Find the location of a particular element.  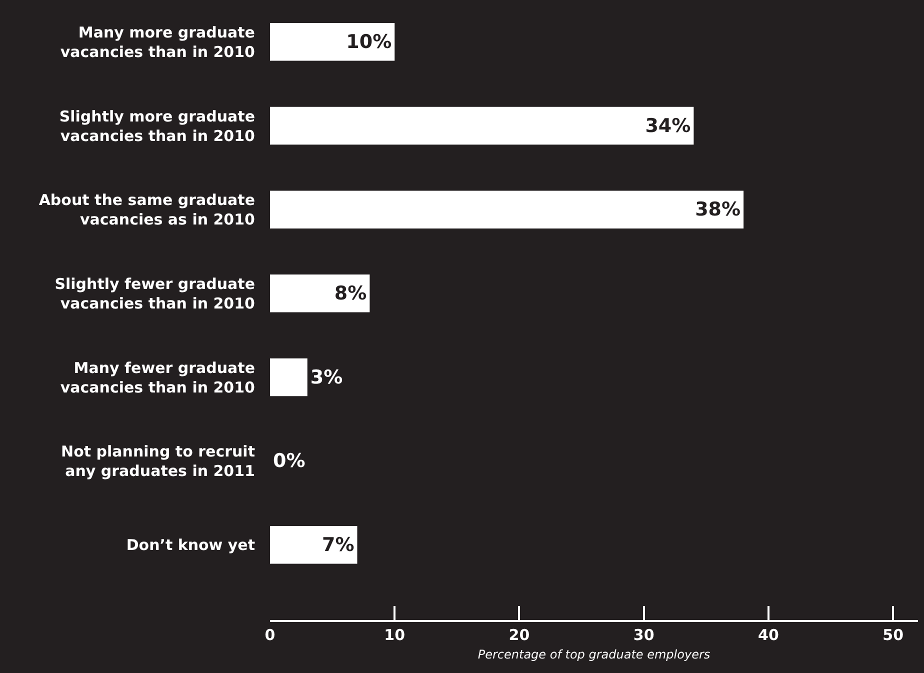

data-label: 0% is located at coordinates (289, 461).